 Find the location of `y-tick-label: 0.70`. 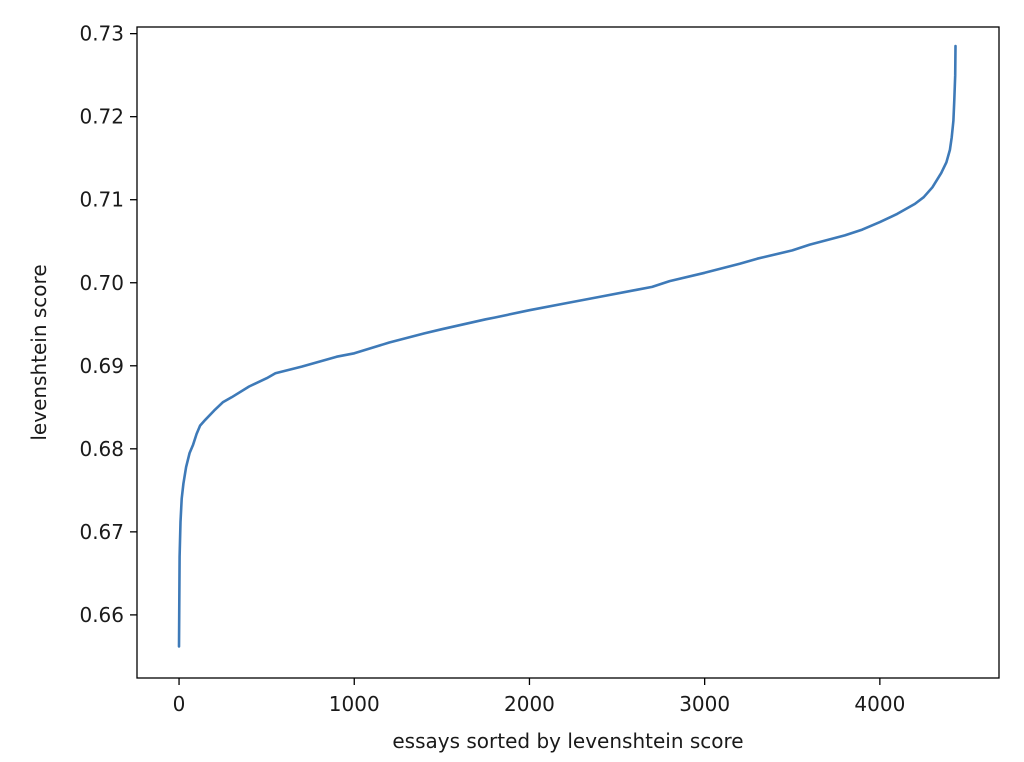

y-tick-label: 0.70 is located at coordinates (101, 283).